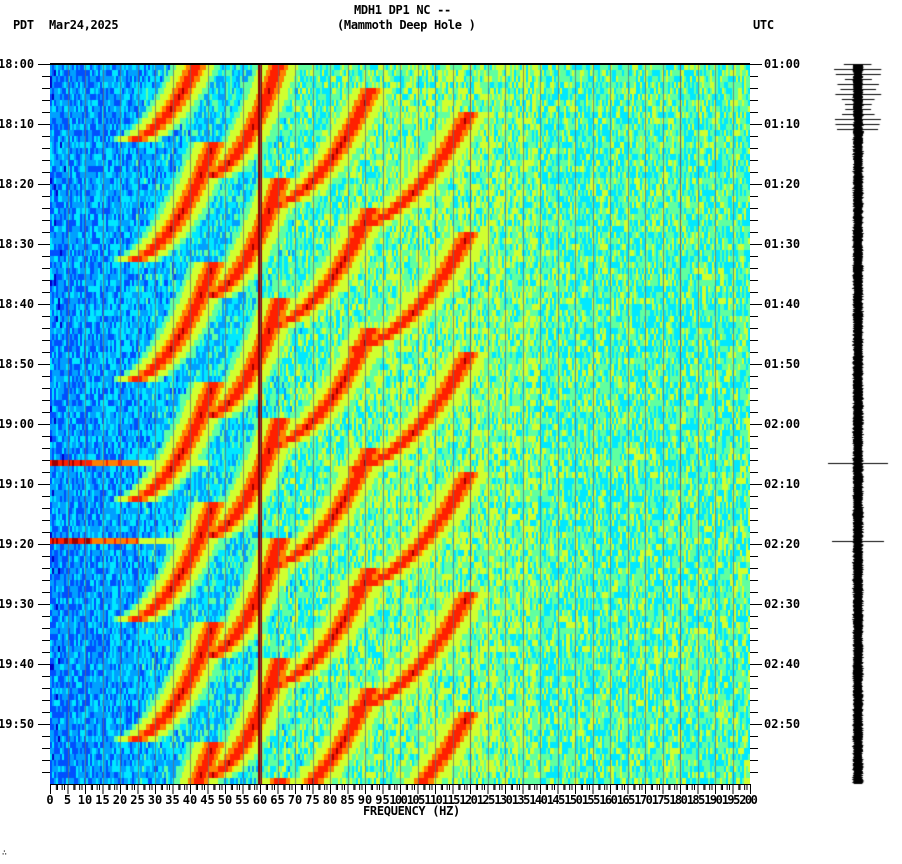  What do you see at coordinates (731, 800) in the screenshot?
I see `x-tick: 195` at bounding box center [731, 800].